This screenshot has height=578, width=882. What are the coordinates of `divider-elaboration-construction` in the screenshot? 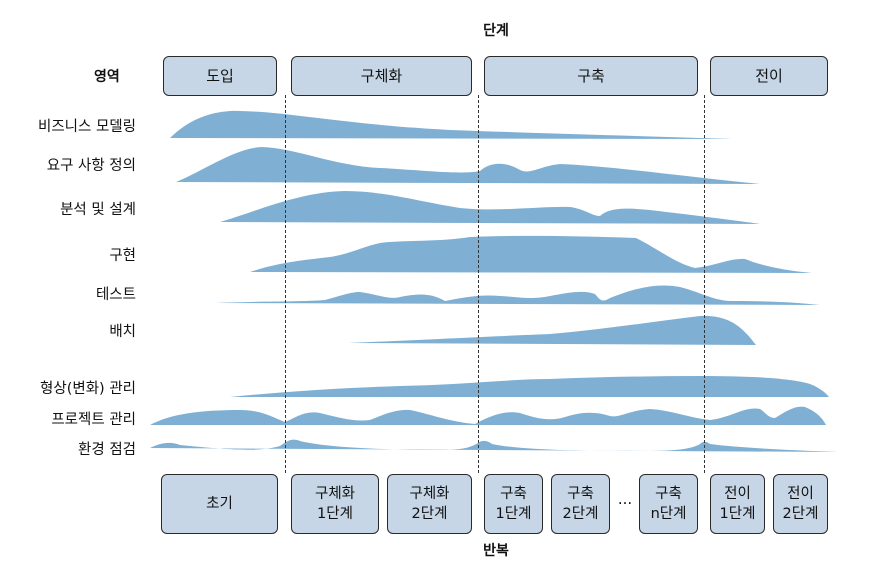 It's located at (478, 284).